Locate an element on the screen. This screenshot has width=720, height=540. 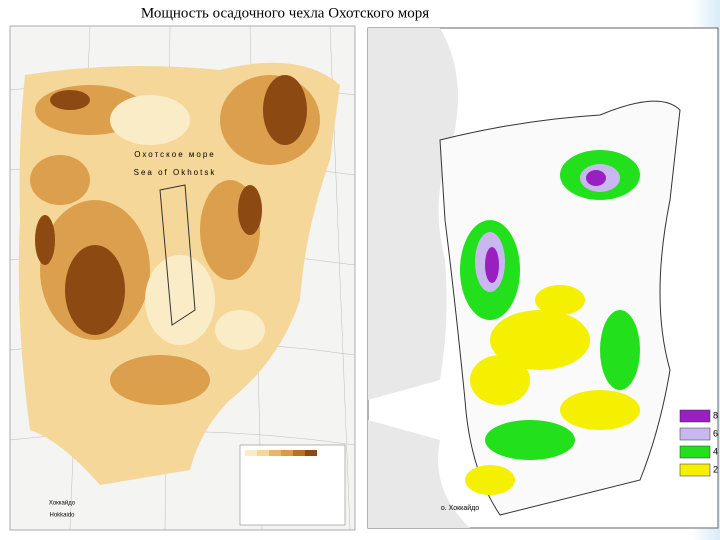
legend-label: 4 is located at coordinates (715, 451).